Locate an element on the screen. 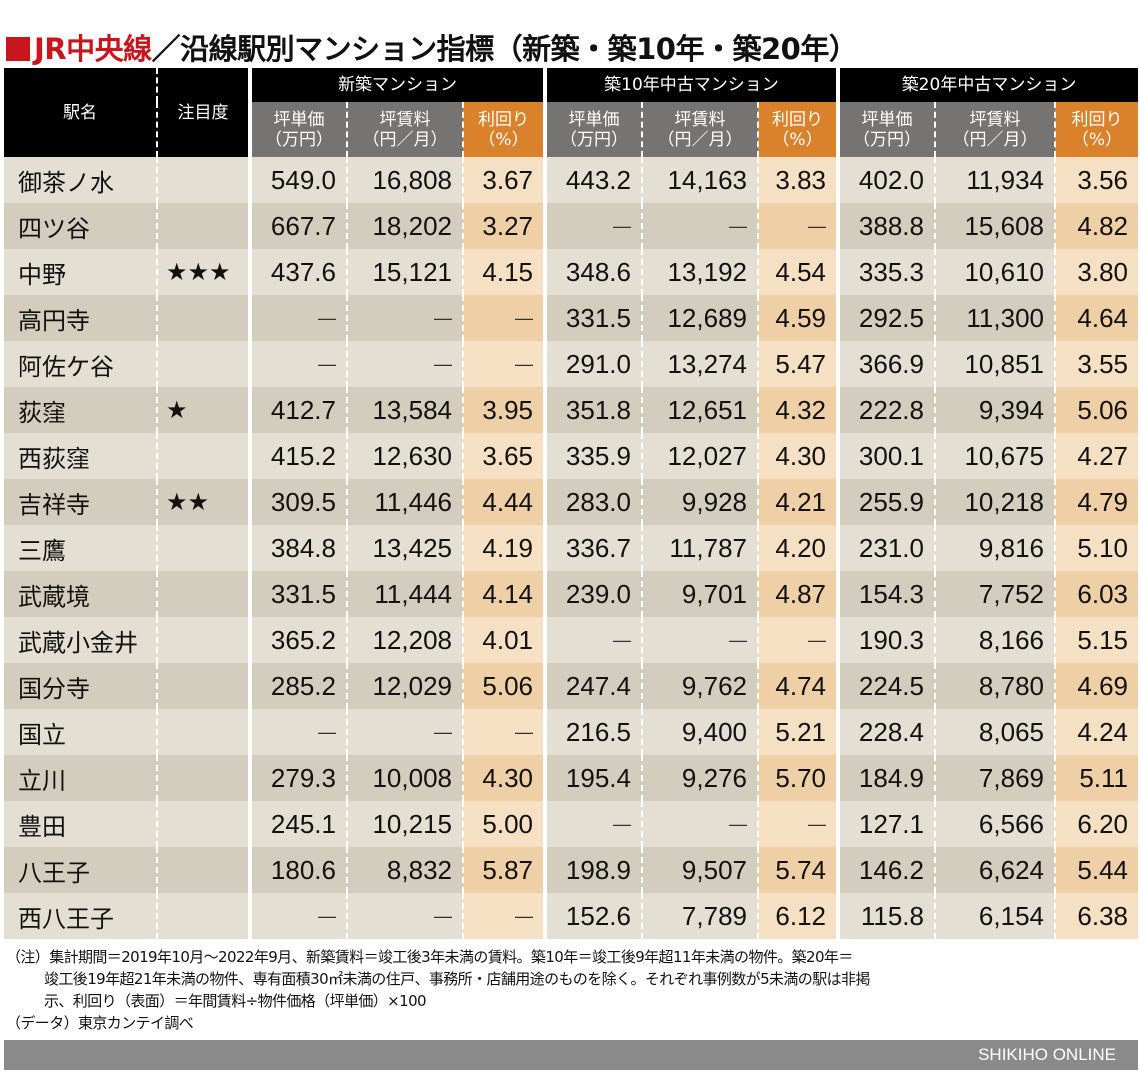  price-cell: 351.8 is located at coordinates (593, 410).